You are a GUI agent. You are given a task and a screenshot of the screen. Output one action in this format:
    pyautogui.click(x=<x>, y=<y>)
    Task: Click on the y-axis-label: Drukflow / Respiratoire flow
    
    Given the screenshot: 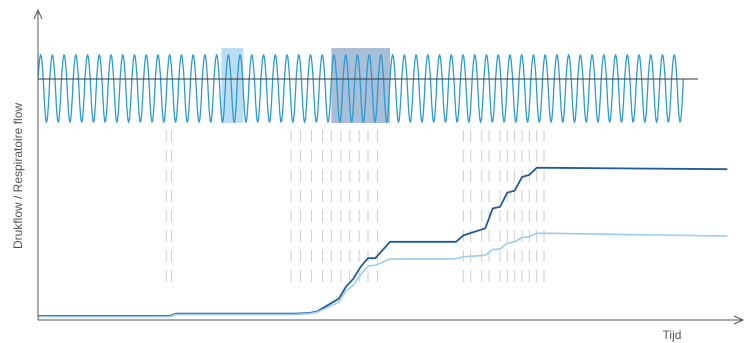 What is the action you would take?
    pyautogui.click(x=18, y=176)
    